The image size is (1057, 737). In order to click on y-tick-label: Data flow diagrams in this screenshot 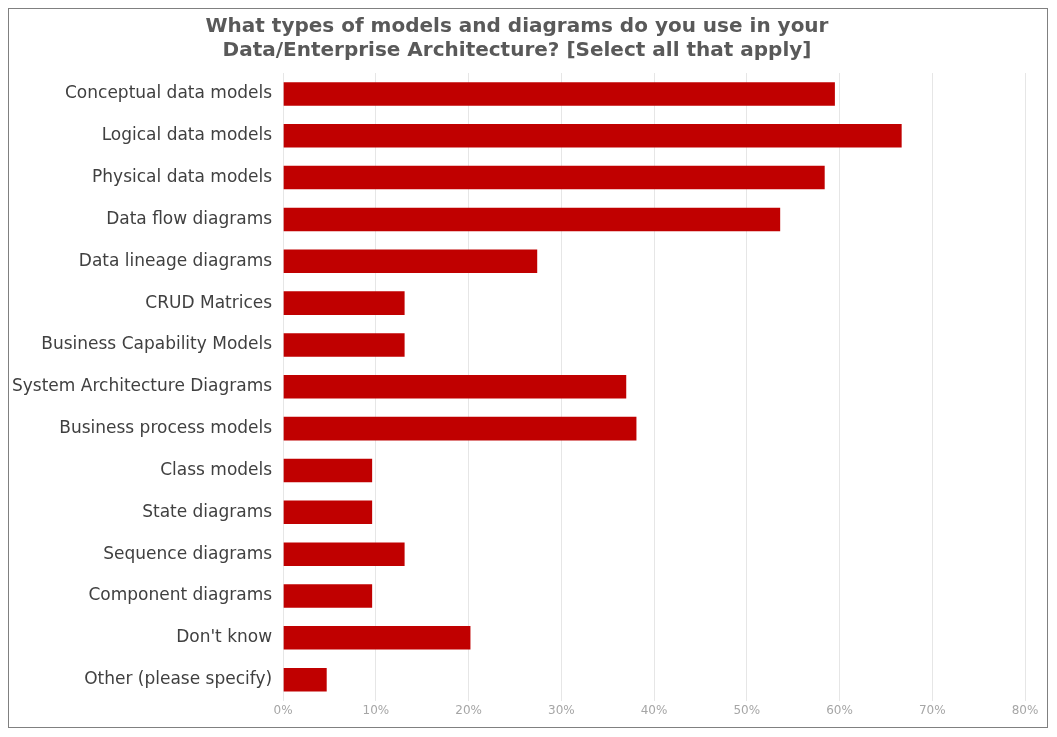, I will do `click(189, 217)`.